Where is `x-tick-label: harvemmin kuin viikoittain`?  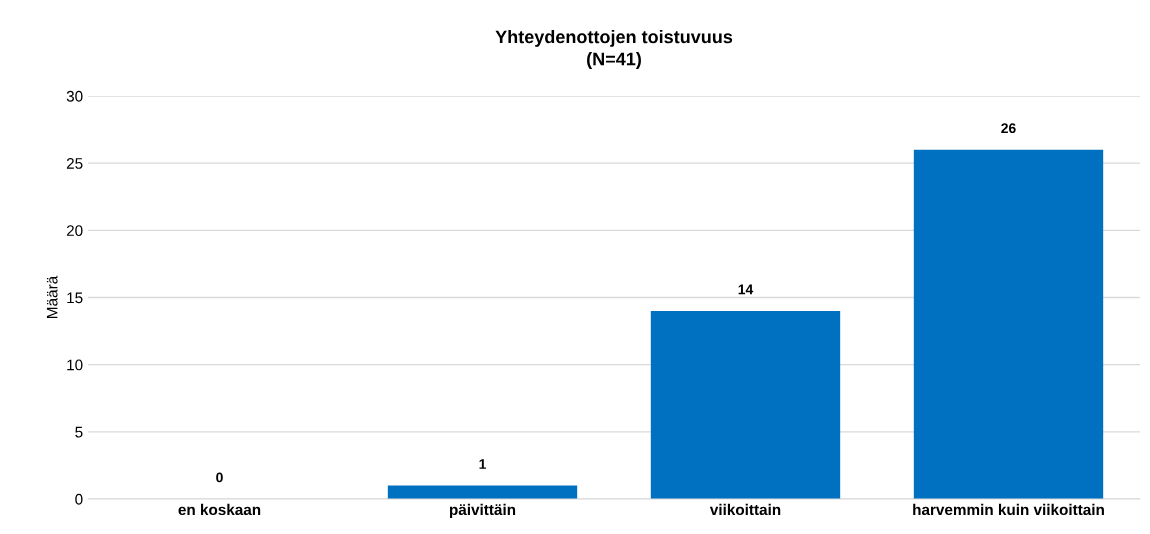
x-tick-label: harvemmin kuin viikoittain is located at coordinates (1008, 509).